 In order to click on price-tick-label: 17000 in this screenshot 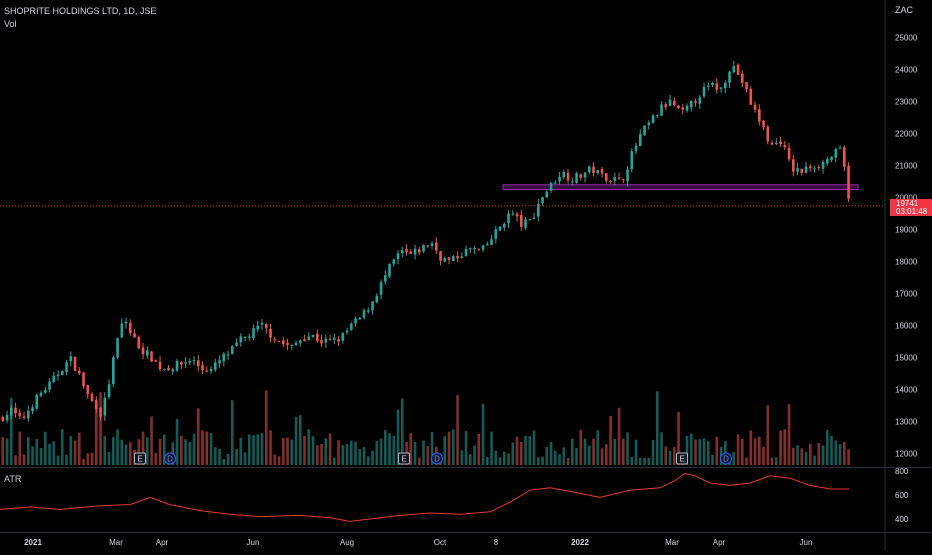, I will do `click(906, 293)`.